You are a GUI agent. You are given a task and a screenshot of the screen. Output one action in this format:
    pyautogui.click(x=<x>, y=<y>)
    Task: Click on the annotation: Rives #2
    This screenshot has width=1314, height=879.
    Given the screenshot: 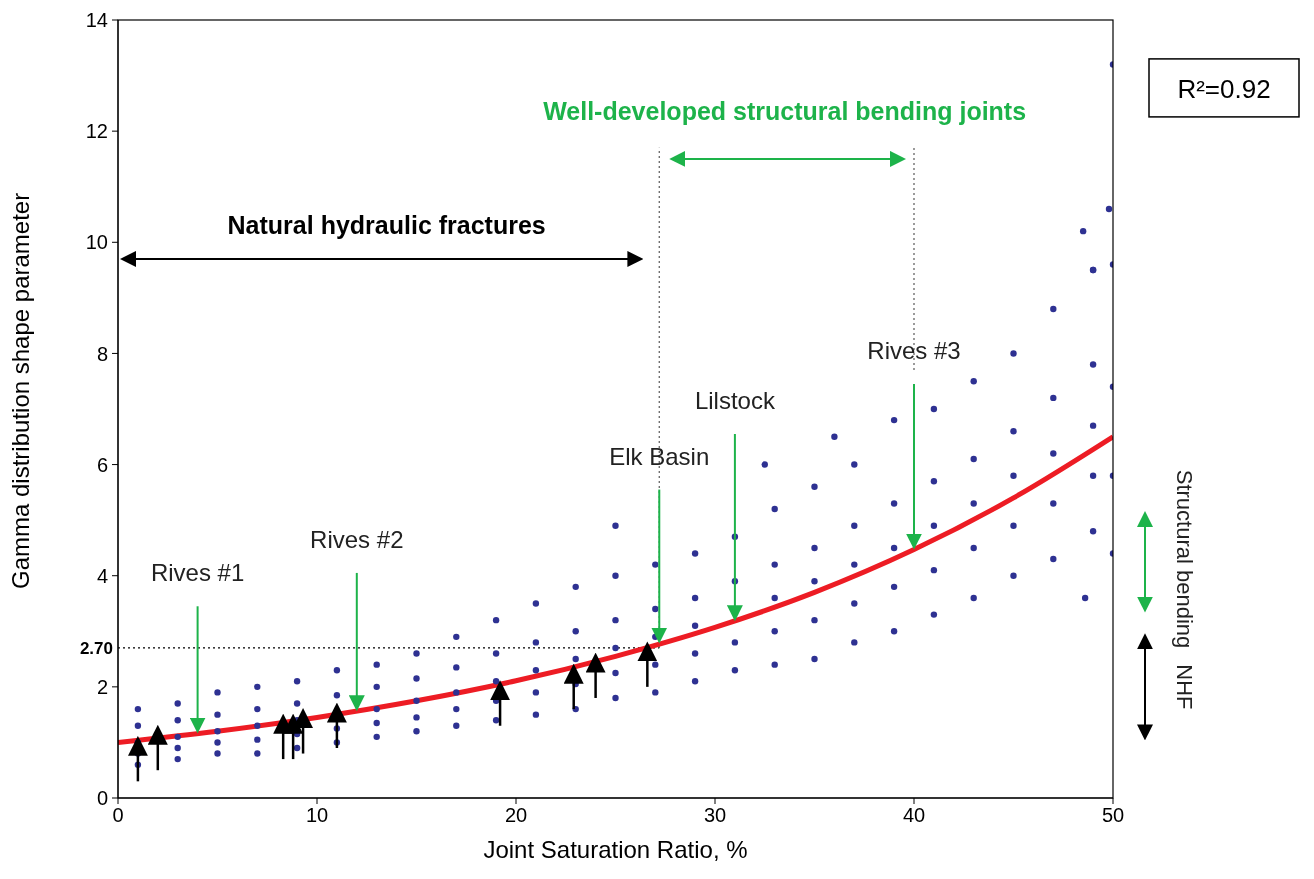 What is the action you would take?
    pyautogui.click(x=357, y=539)
    